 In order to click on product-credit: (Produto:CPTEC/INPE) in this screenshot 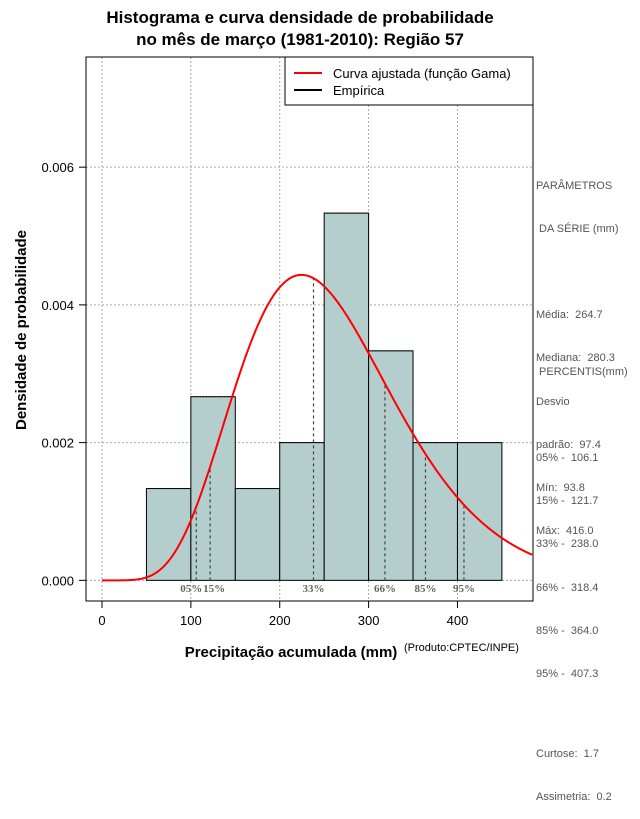, I will do `click(461, 648)`.